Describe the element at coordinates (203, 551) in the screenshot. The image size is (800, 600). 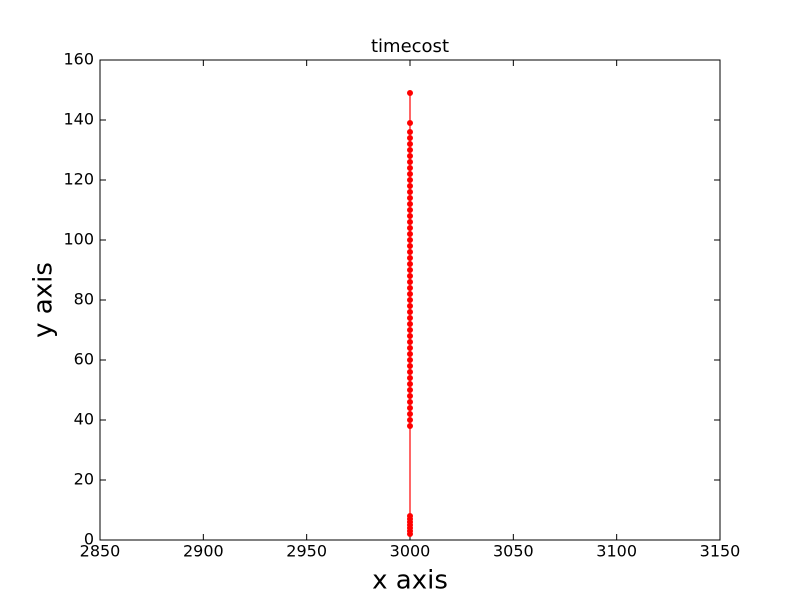
I see `x-tick-label: 2900` at that location.